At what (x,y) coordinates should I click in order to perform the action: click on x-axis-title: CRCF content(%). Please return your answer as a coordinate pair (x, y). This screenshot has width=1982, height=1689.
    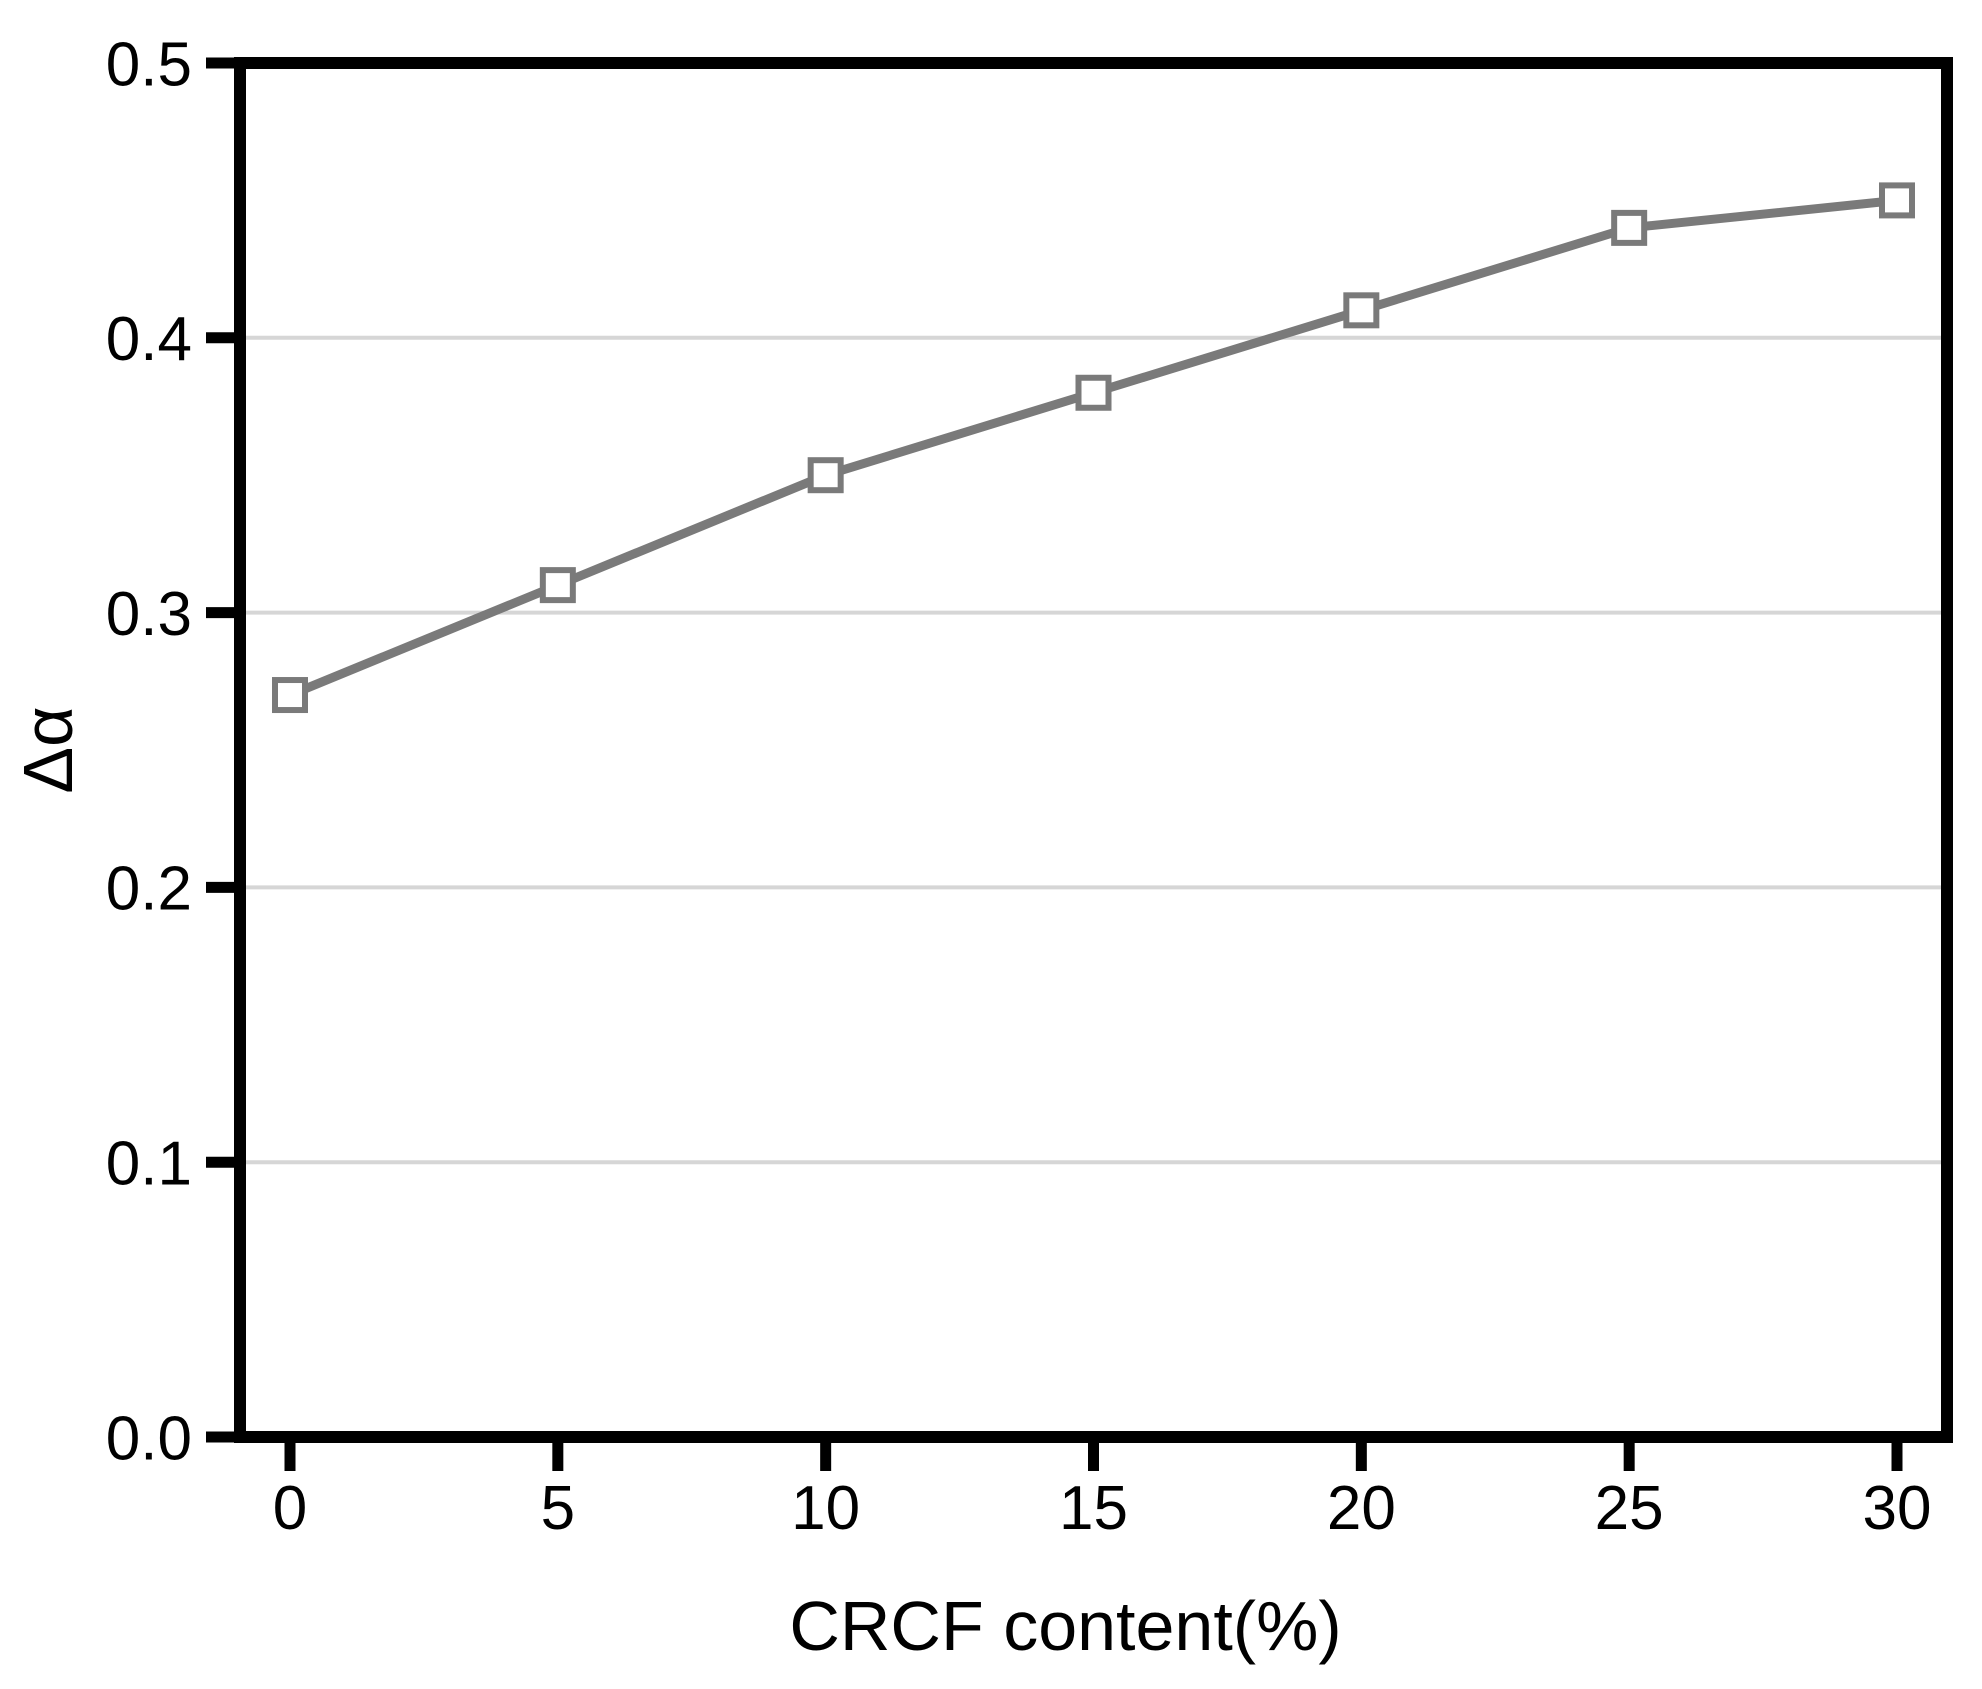
    Looking at the image, I should click on (1065, 1626).